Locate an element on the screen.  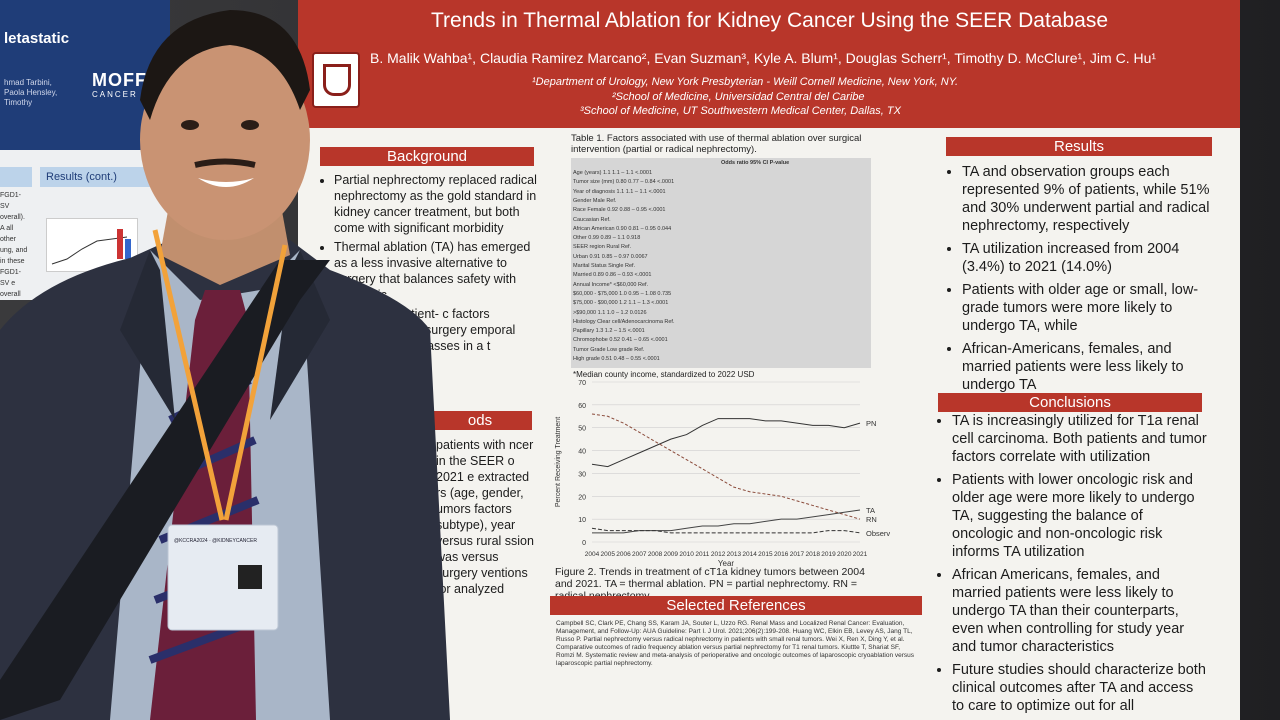
x-tick-label: 2017 is located at coordinates (797, 554).